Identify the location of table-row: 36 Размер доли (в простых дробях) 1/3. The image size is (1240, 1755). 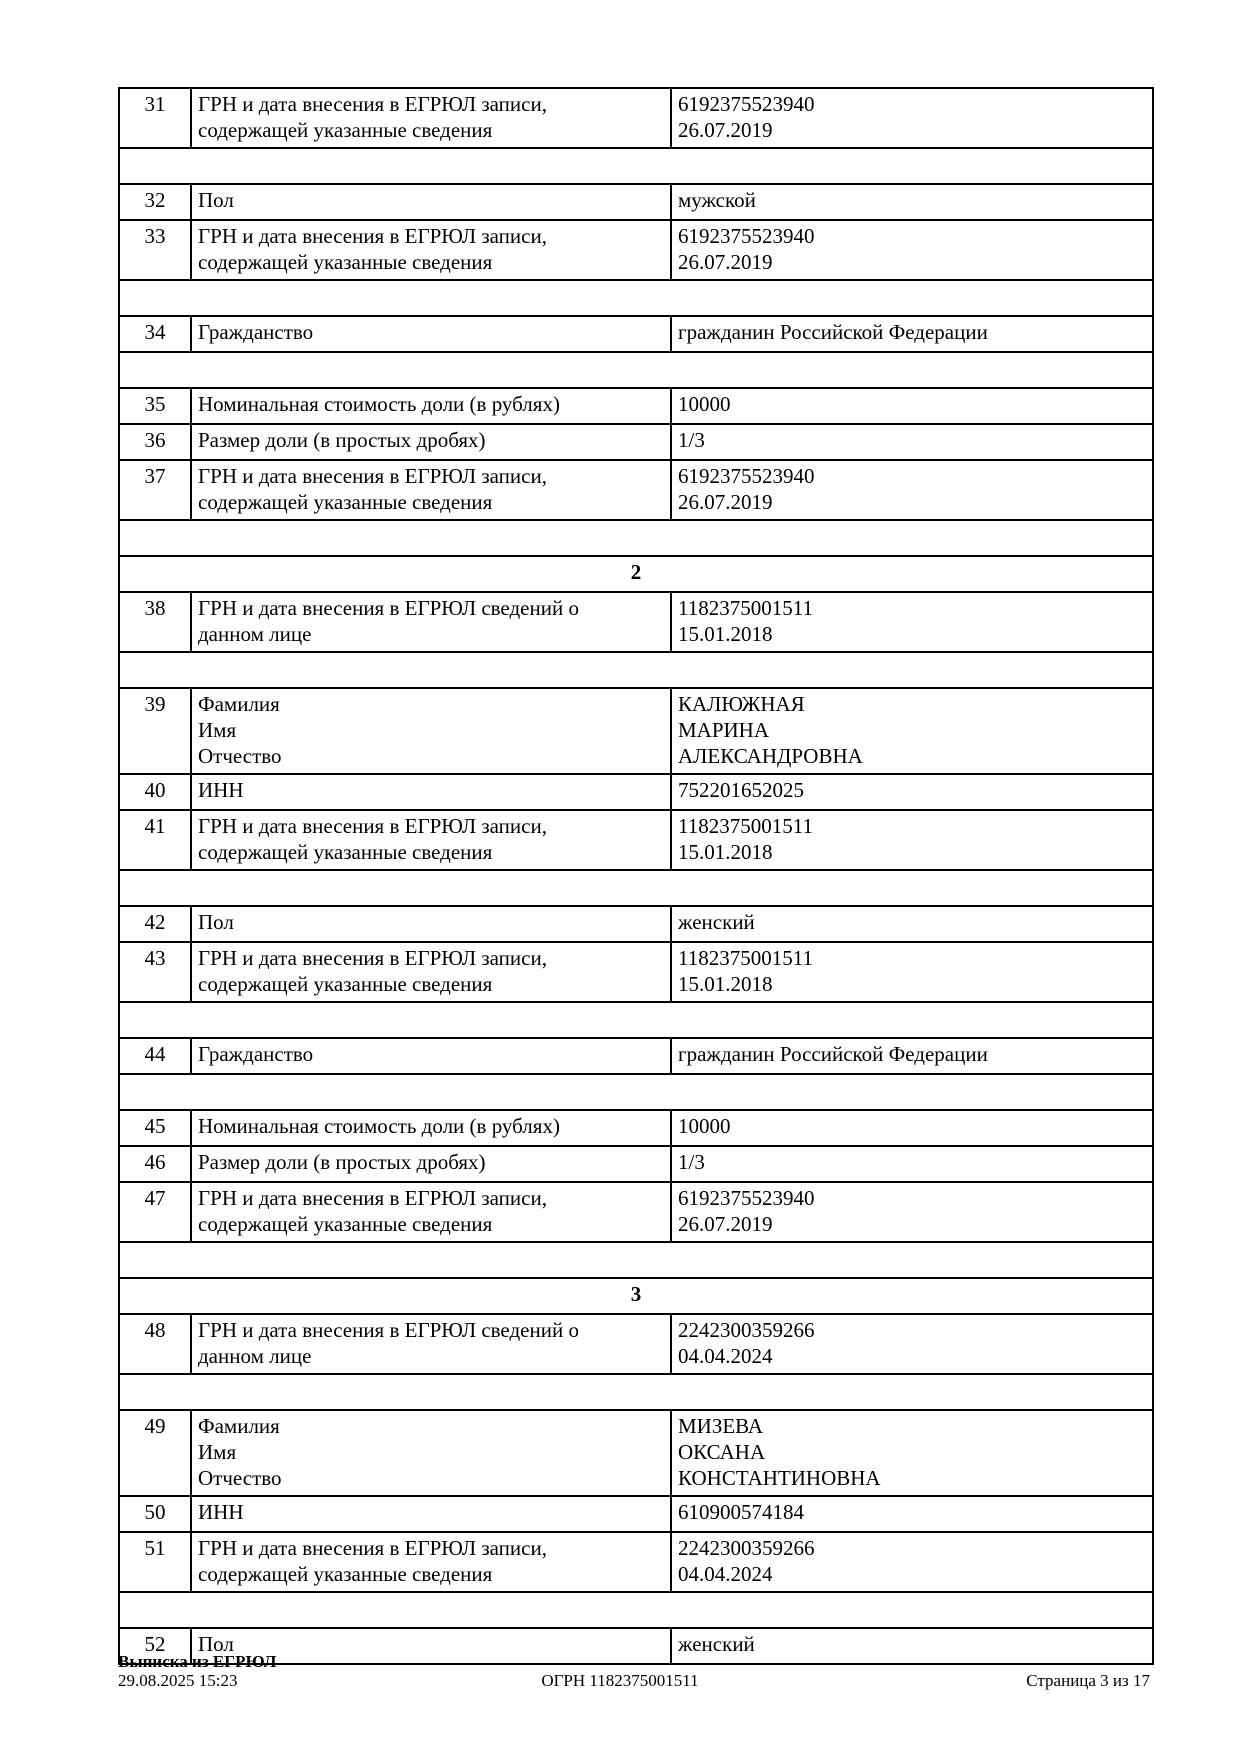
(636, 442).